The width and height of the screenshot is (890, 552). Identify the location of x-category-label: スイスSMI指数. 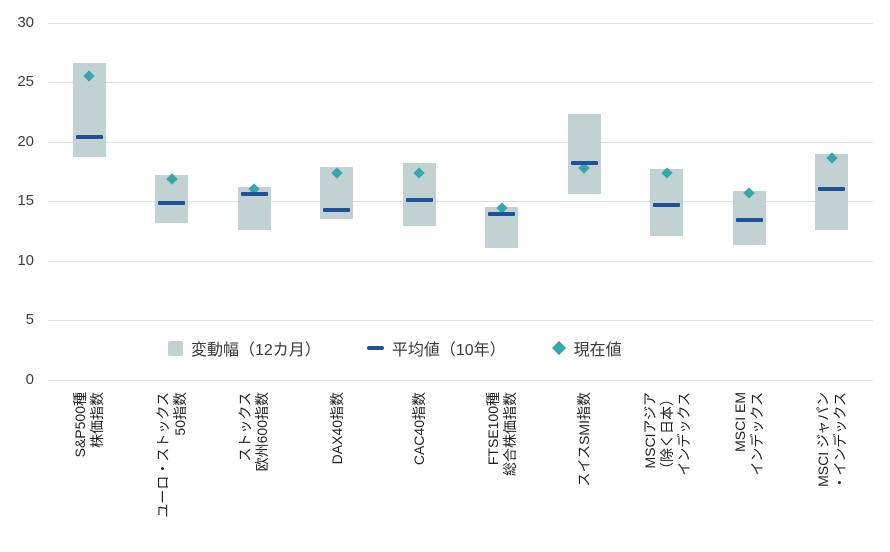
(584, 472).